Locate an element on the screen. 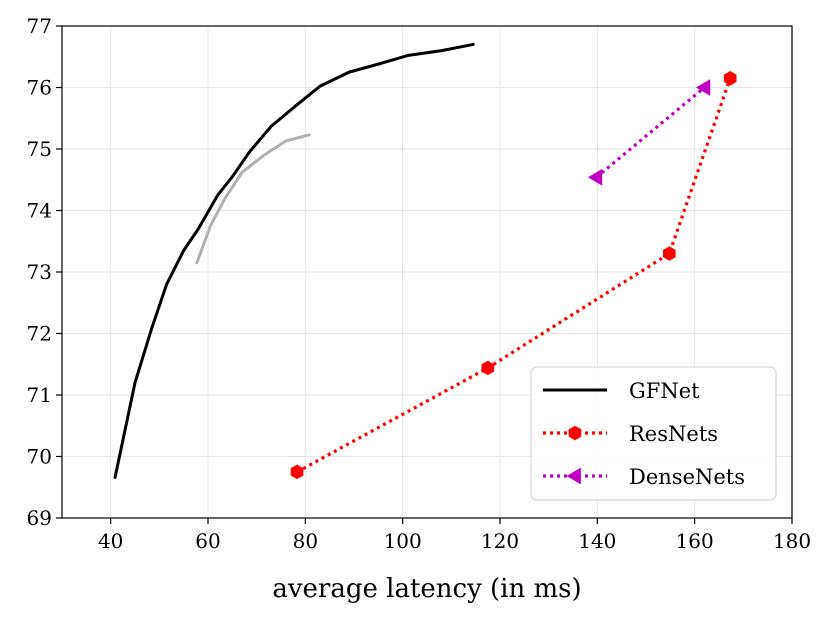  legend: GFNet ResNets DenseNets is located at coordinates (653, 433).